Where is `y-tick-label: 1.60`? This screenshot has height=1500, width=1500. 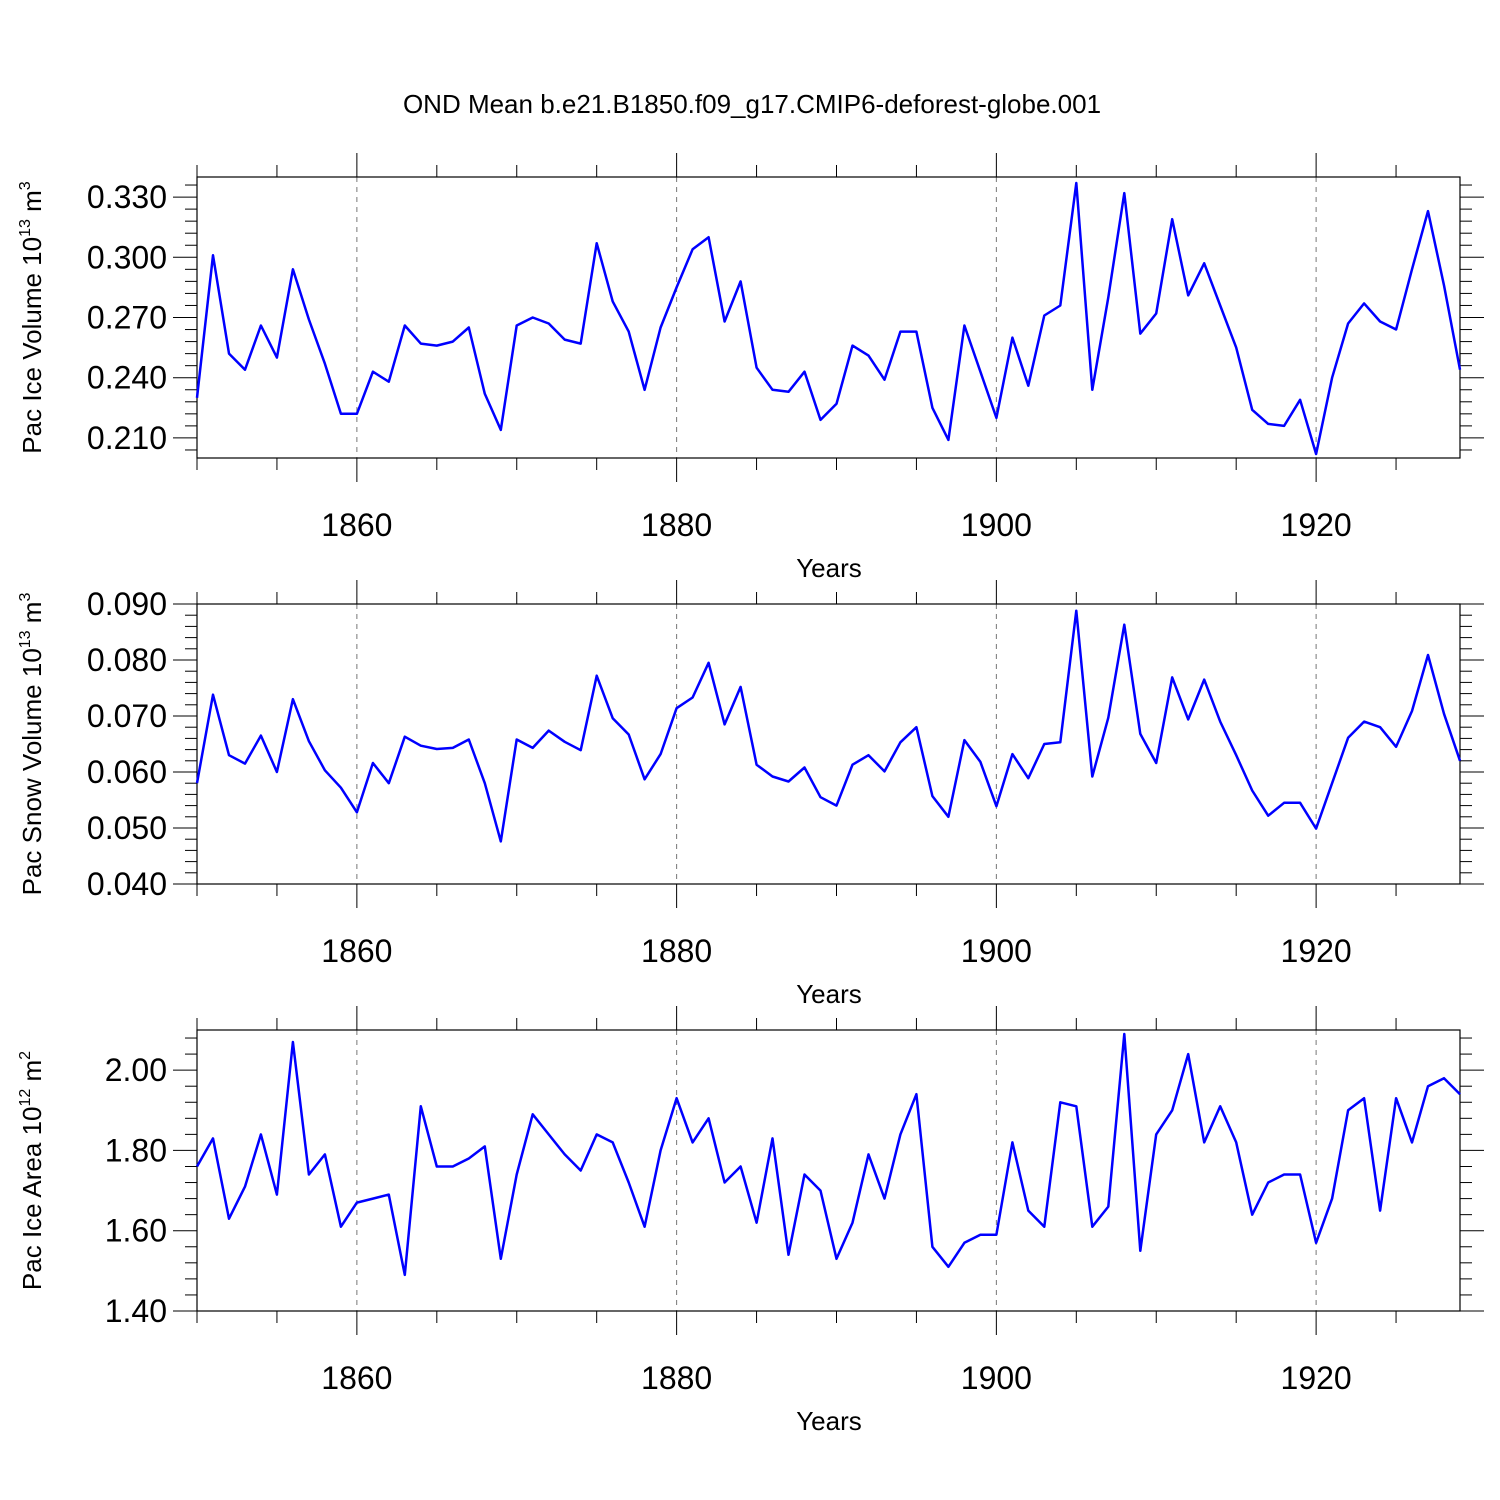
y-tick-label: 1.60 is located at coordinates (136, 1231).